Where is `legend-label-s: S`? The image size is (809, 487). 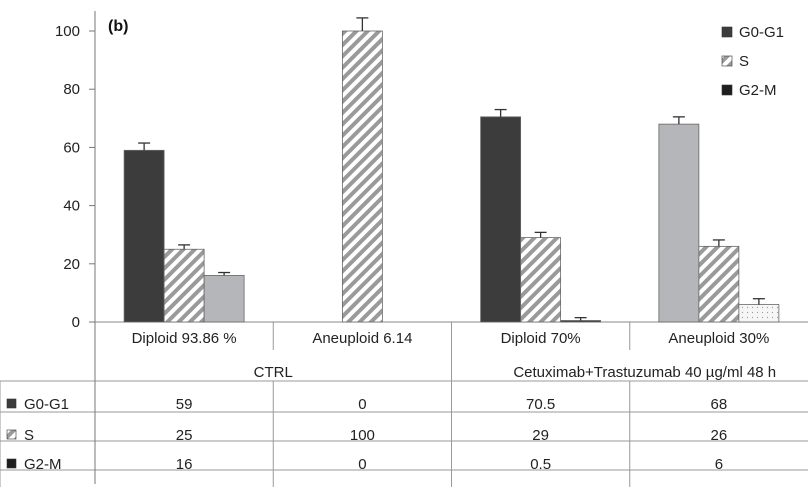 legend-label-s: S is located at coordinates (744, 61).